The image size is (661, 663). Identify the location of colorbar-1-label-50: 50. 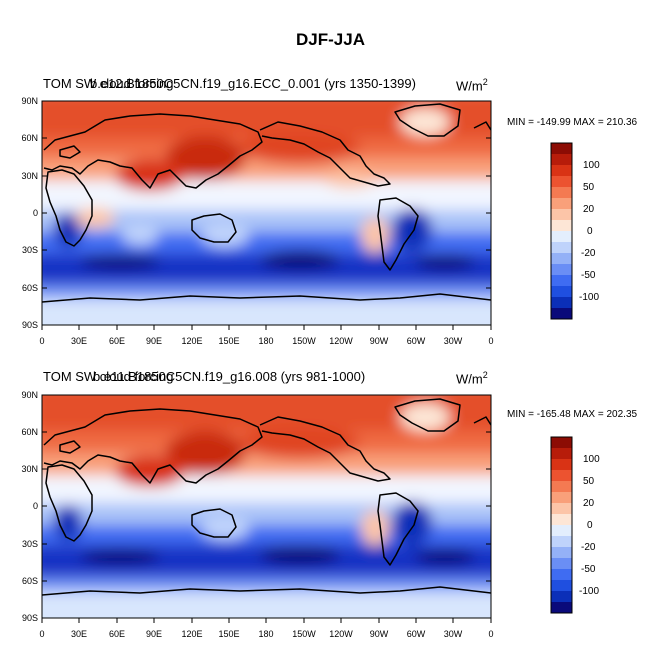
(589, 187).